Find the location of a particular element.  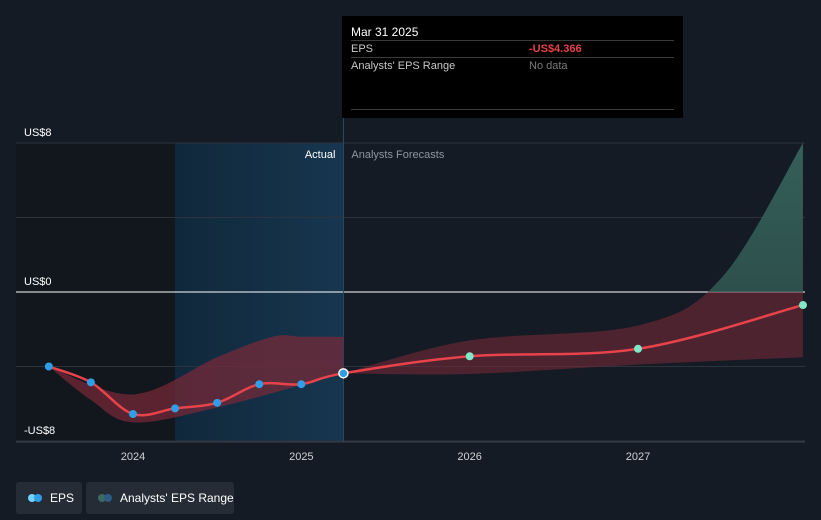

tooltip-label-eps: EPS is located at coordinates (362, 49).